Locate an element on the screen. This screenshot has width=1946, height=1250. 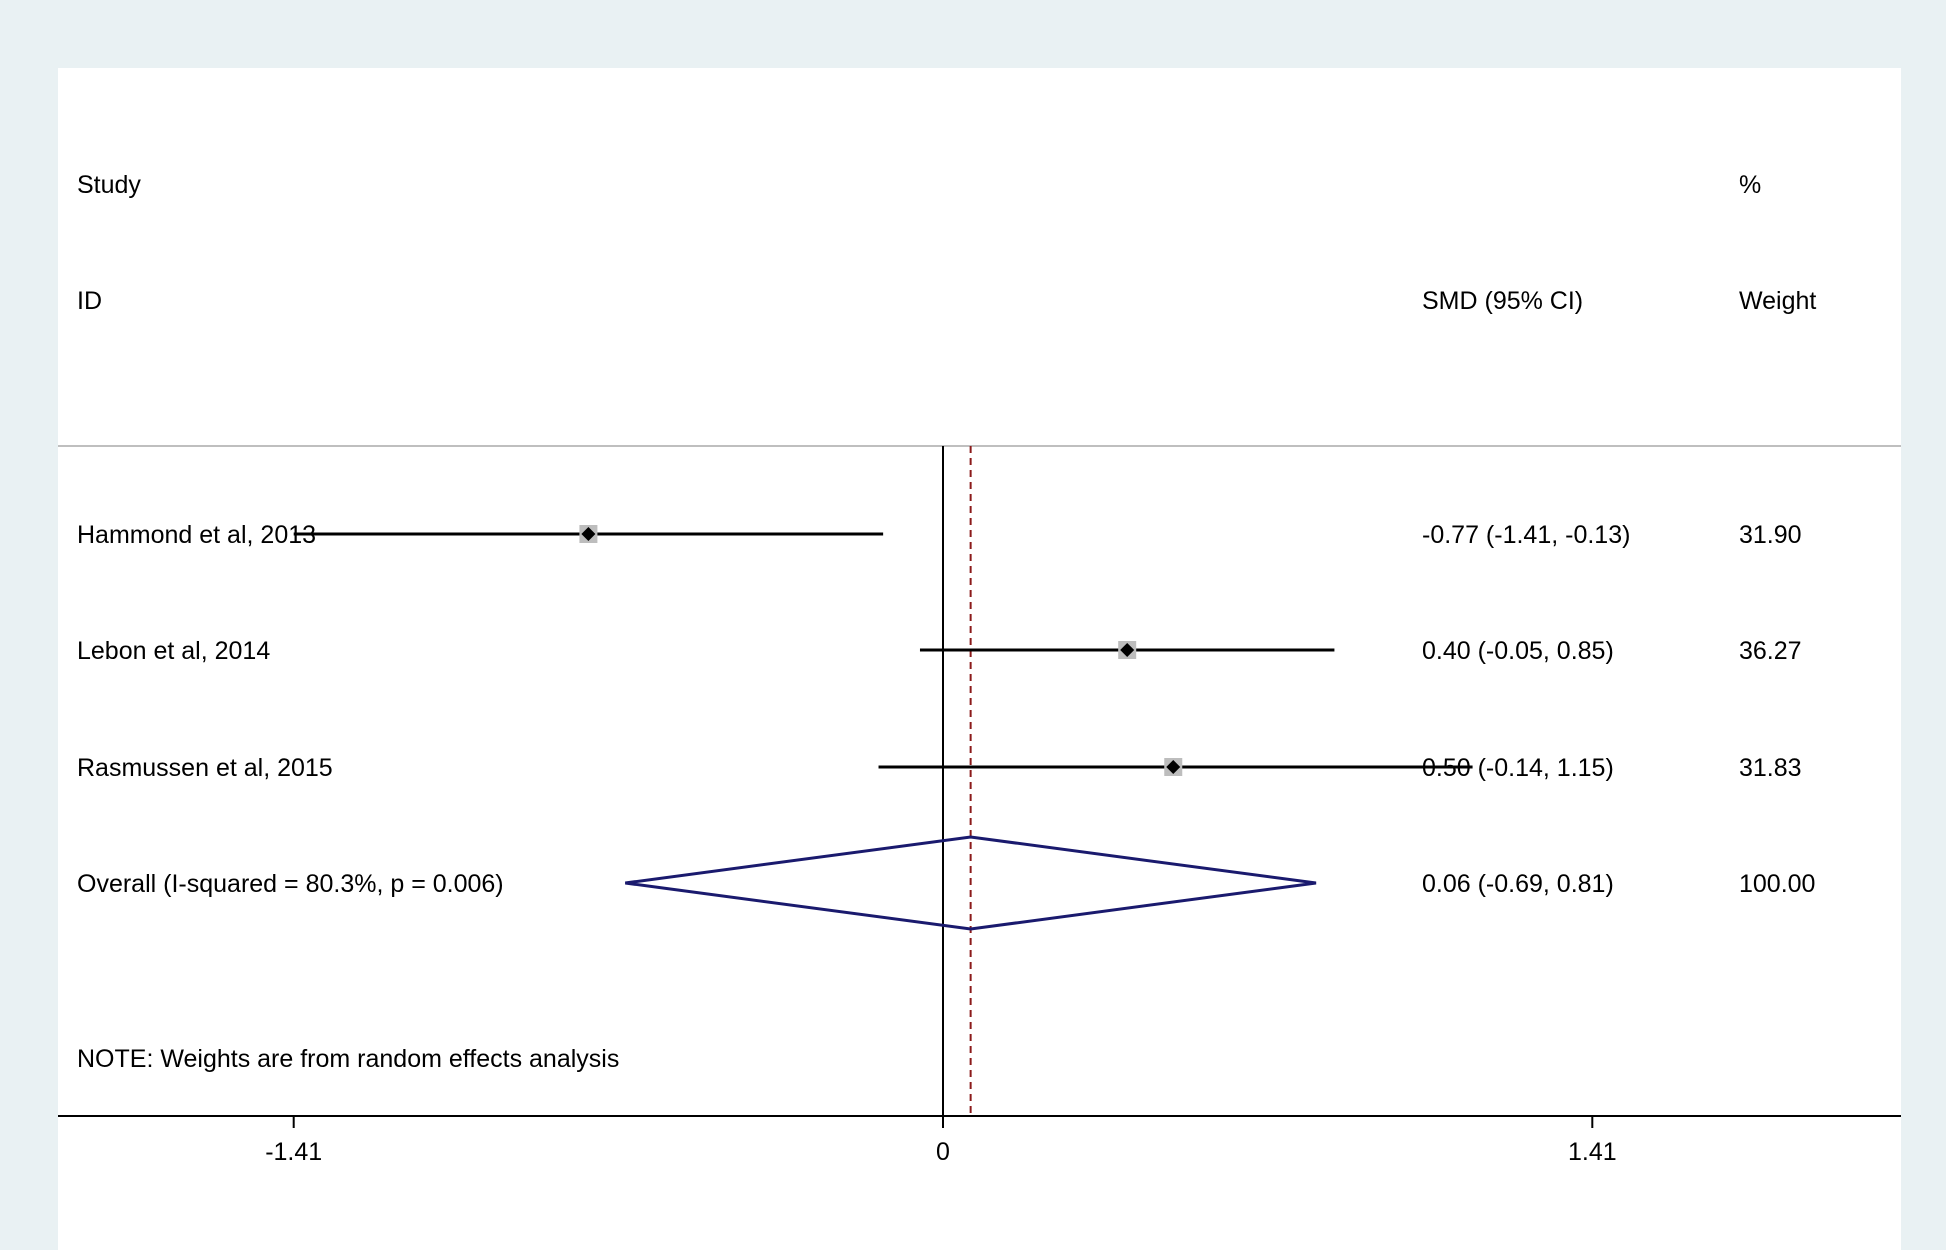
study-label: Lebon et al, 2014 is located at coordinates (173, 651).